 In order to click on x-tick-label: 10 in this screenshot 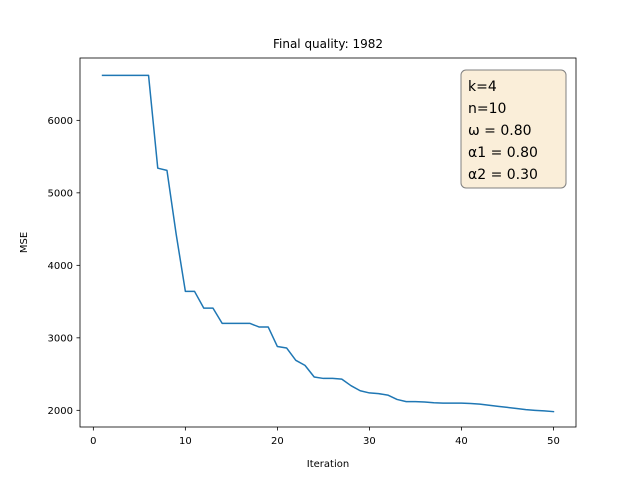, I will do `click(185, 441)`.